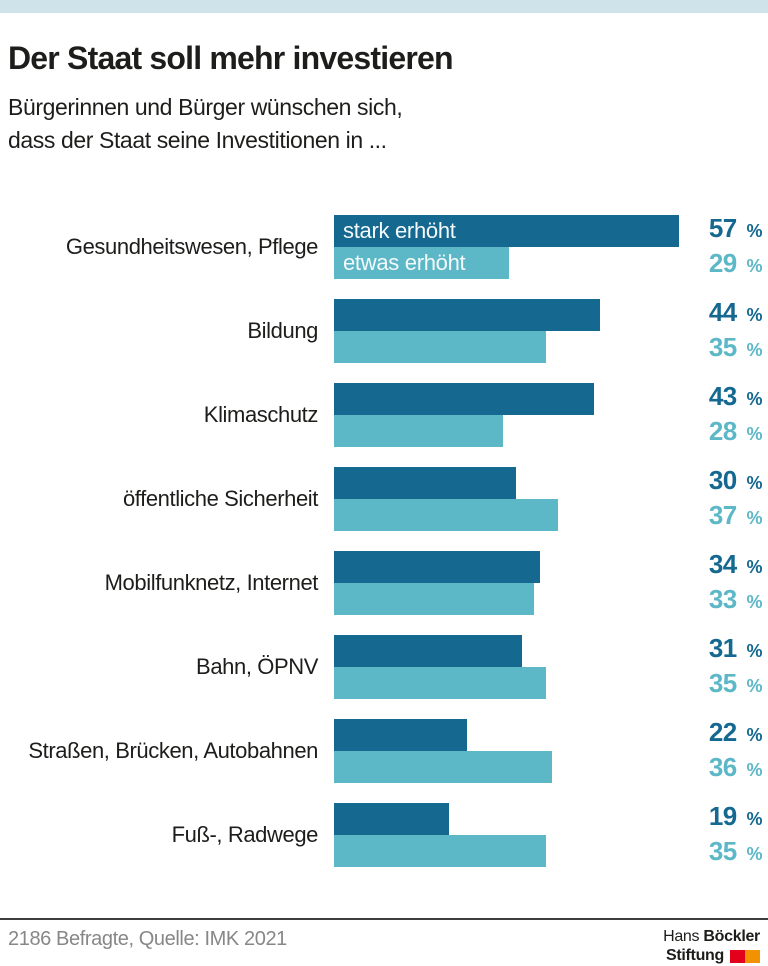 Image resolution: width=768 pixels, height=966 pixels. I want to click on hans-boeckler-stiftung-logo: Hans Böckler Stiftung, so click(711, 947).